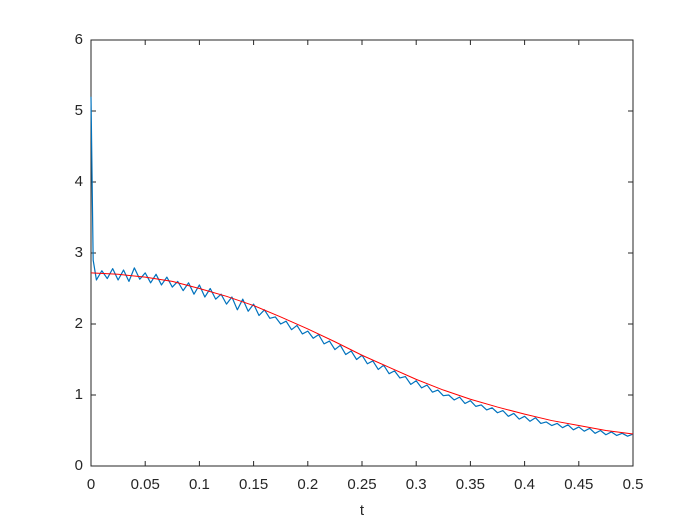 This screenshot has width=700, height=525. Describe the element at coordinates (199, 484) in the screenshot. I see `x-tick-label: 0.1` at that location.